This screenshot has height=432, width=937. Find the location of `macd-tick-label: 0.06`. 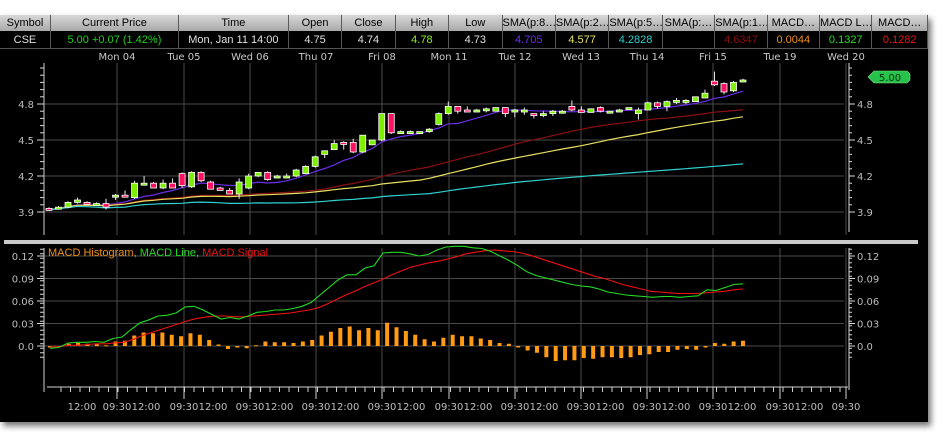

macd-tick-label: 0.06 is located at coordinates (868, 302).